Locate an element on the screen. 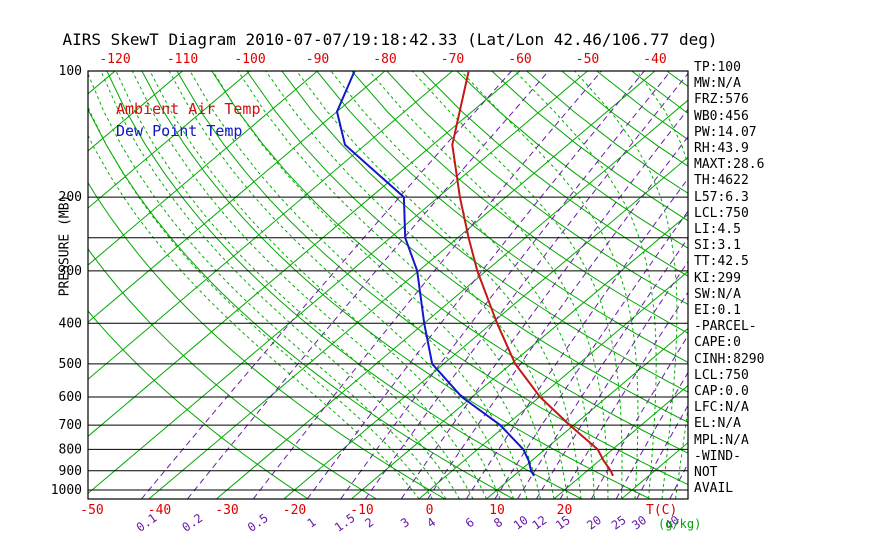  stat-line: CINH:8290 is located at coordinates (729, 359).